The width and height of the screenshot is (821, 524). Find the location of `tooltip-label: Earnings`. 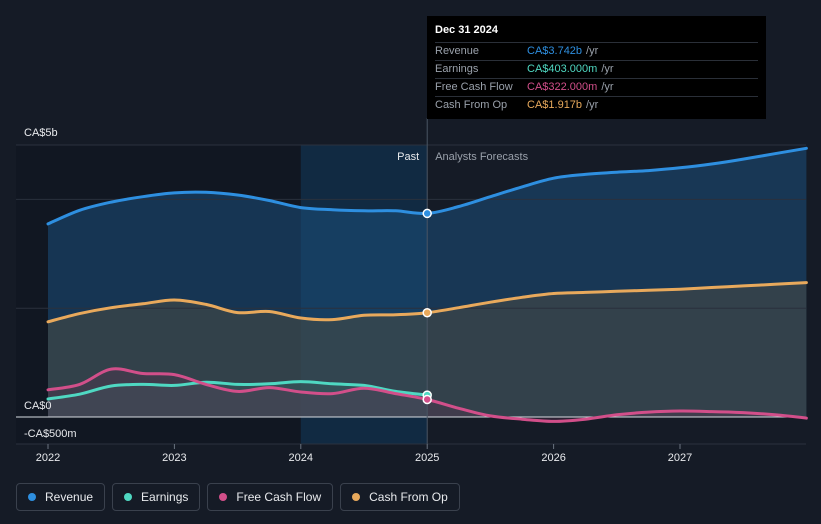

tooltip-label: Earnings is located at coordinates (457, 69).